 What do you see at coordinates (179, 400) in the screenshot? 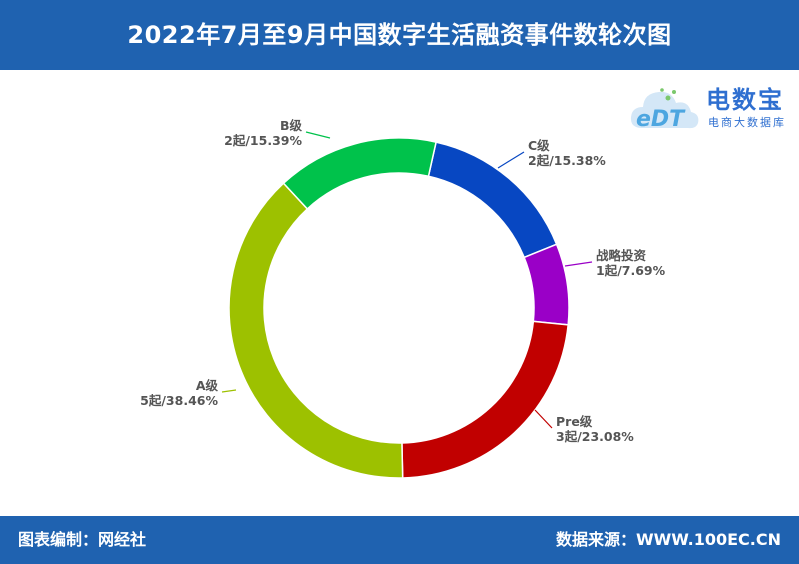
I see `slice-label-value: 5起/38.46%` at bounding box center [179, 400].